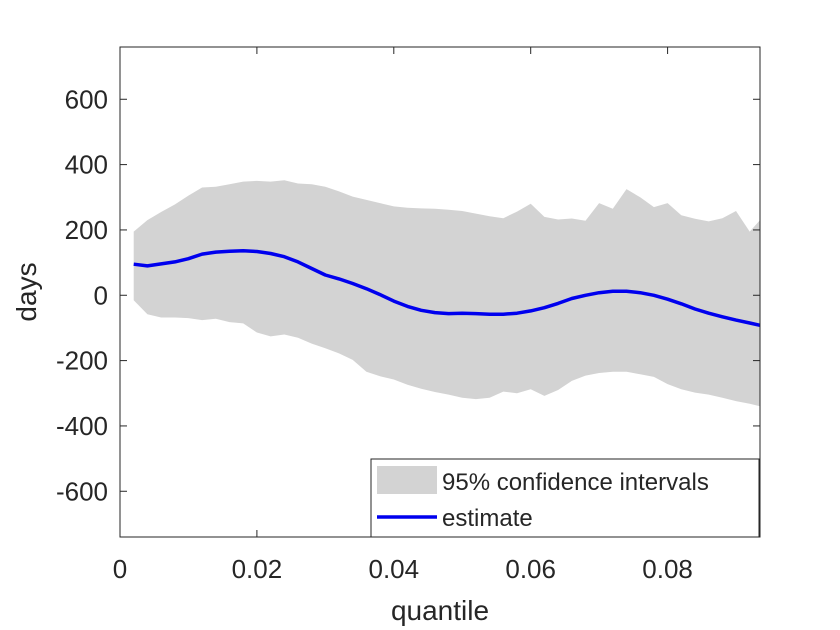 The height and width of the screenshot is (630, 840). What do you see at coordinates (26, 291) in the screenshot?
I see `y-axis-label: days` at bounding box center [26, 291].